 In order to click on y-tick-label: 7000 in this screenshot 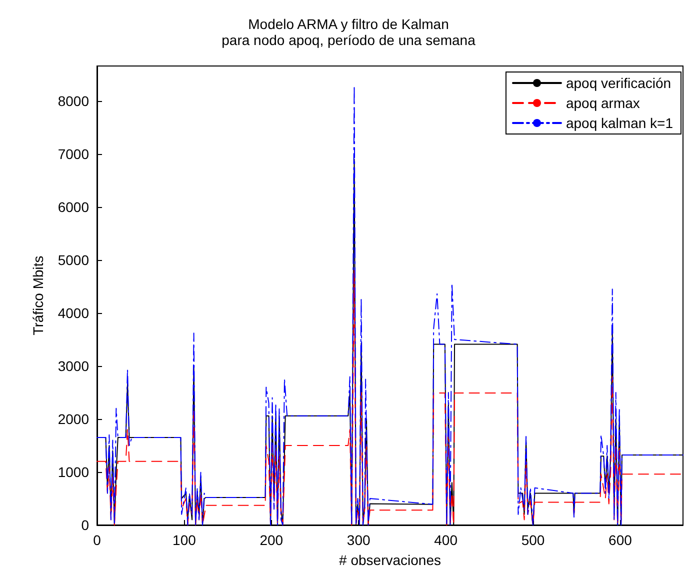, I will do `click(74, 154)`.